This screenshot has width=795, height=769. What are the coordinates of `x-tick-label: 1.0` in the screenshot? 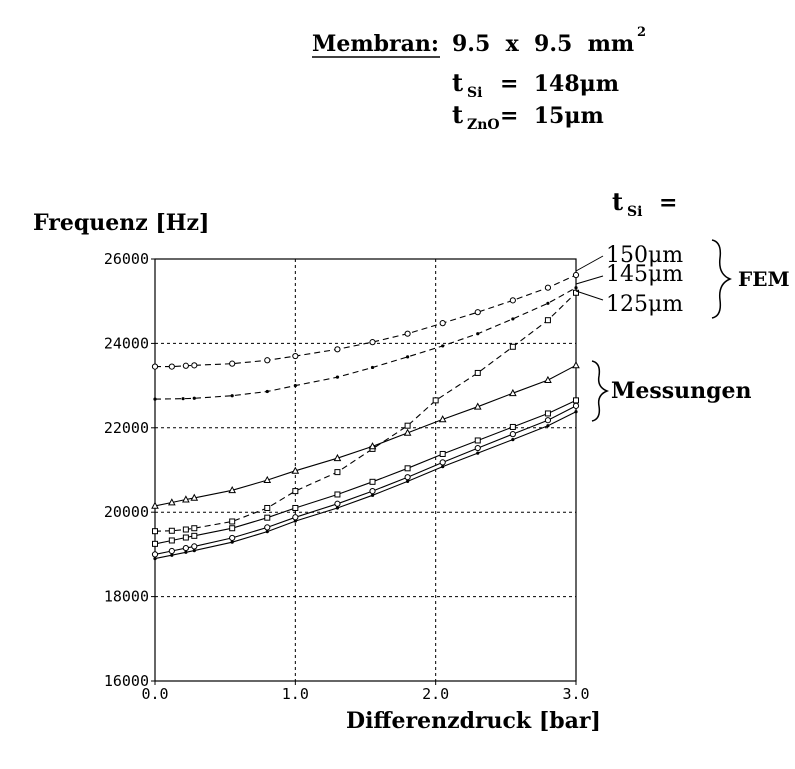 It's located at (295, 694).